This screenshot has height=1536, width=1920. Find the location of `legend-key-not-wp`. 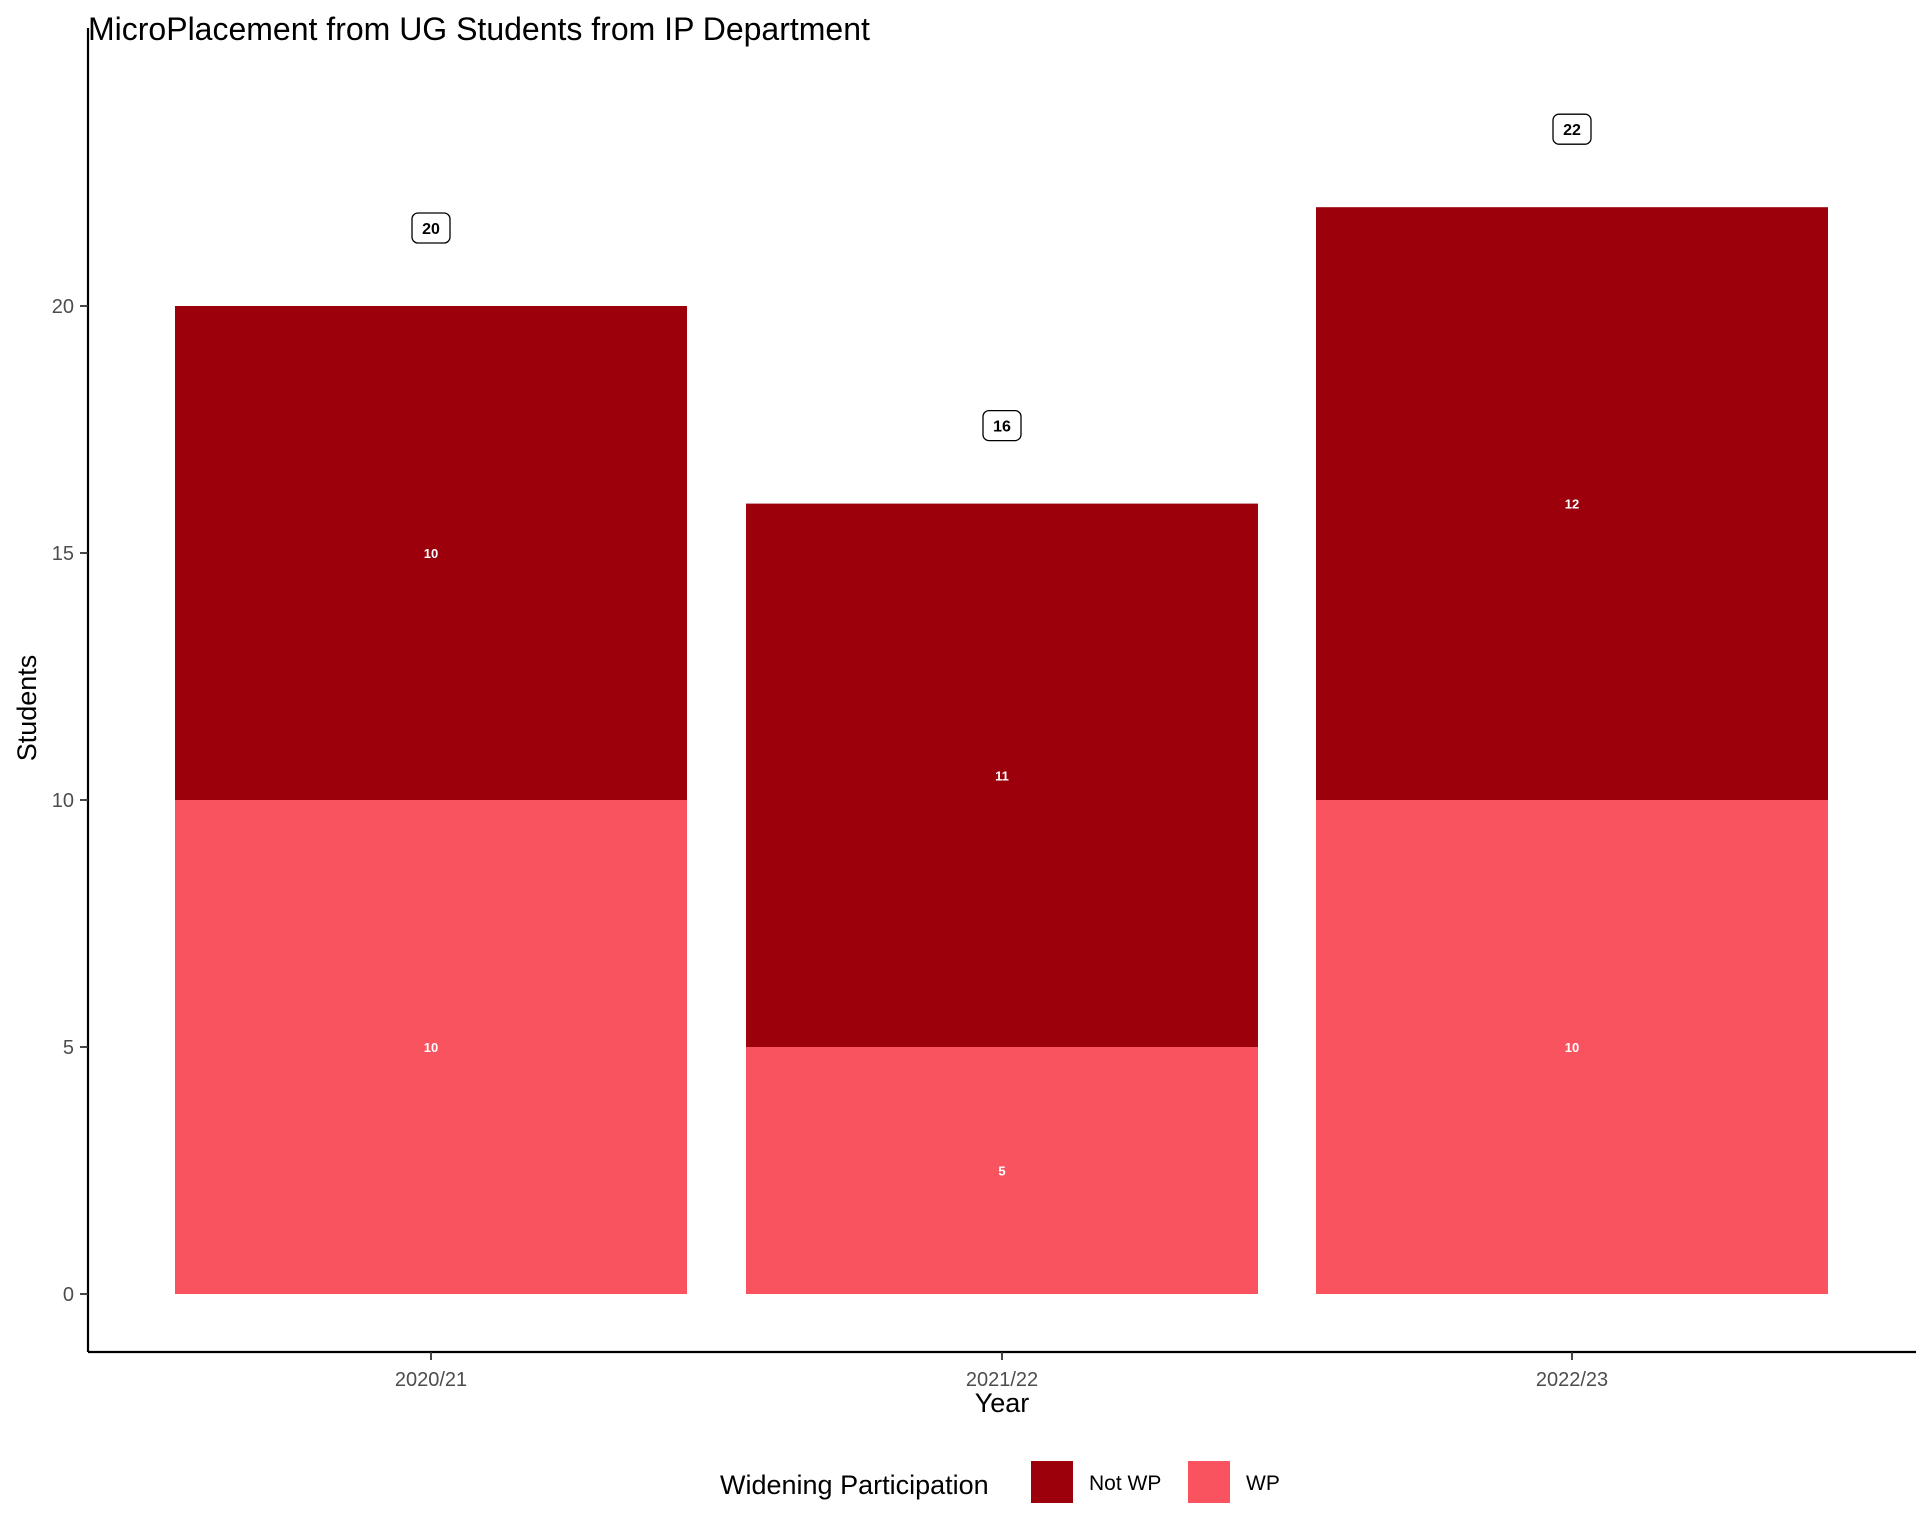

legend-key-not-wp is located at coordinates (1052, 1482).